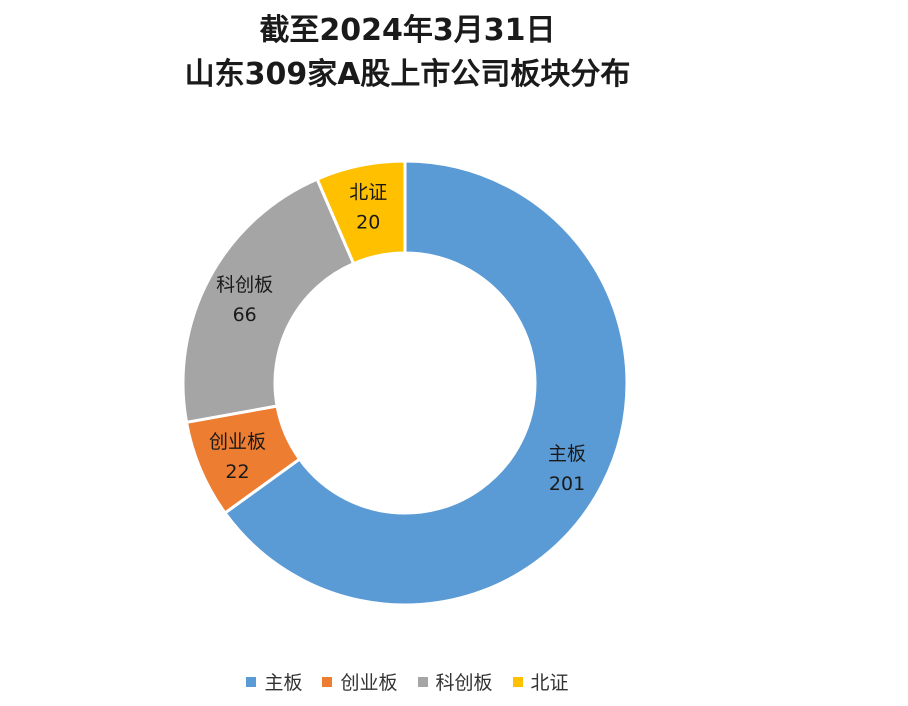 The image size is (908, 706). I want to click on data-label-value-主板: 201, so click(567, 484).